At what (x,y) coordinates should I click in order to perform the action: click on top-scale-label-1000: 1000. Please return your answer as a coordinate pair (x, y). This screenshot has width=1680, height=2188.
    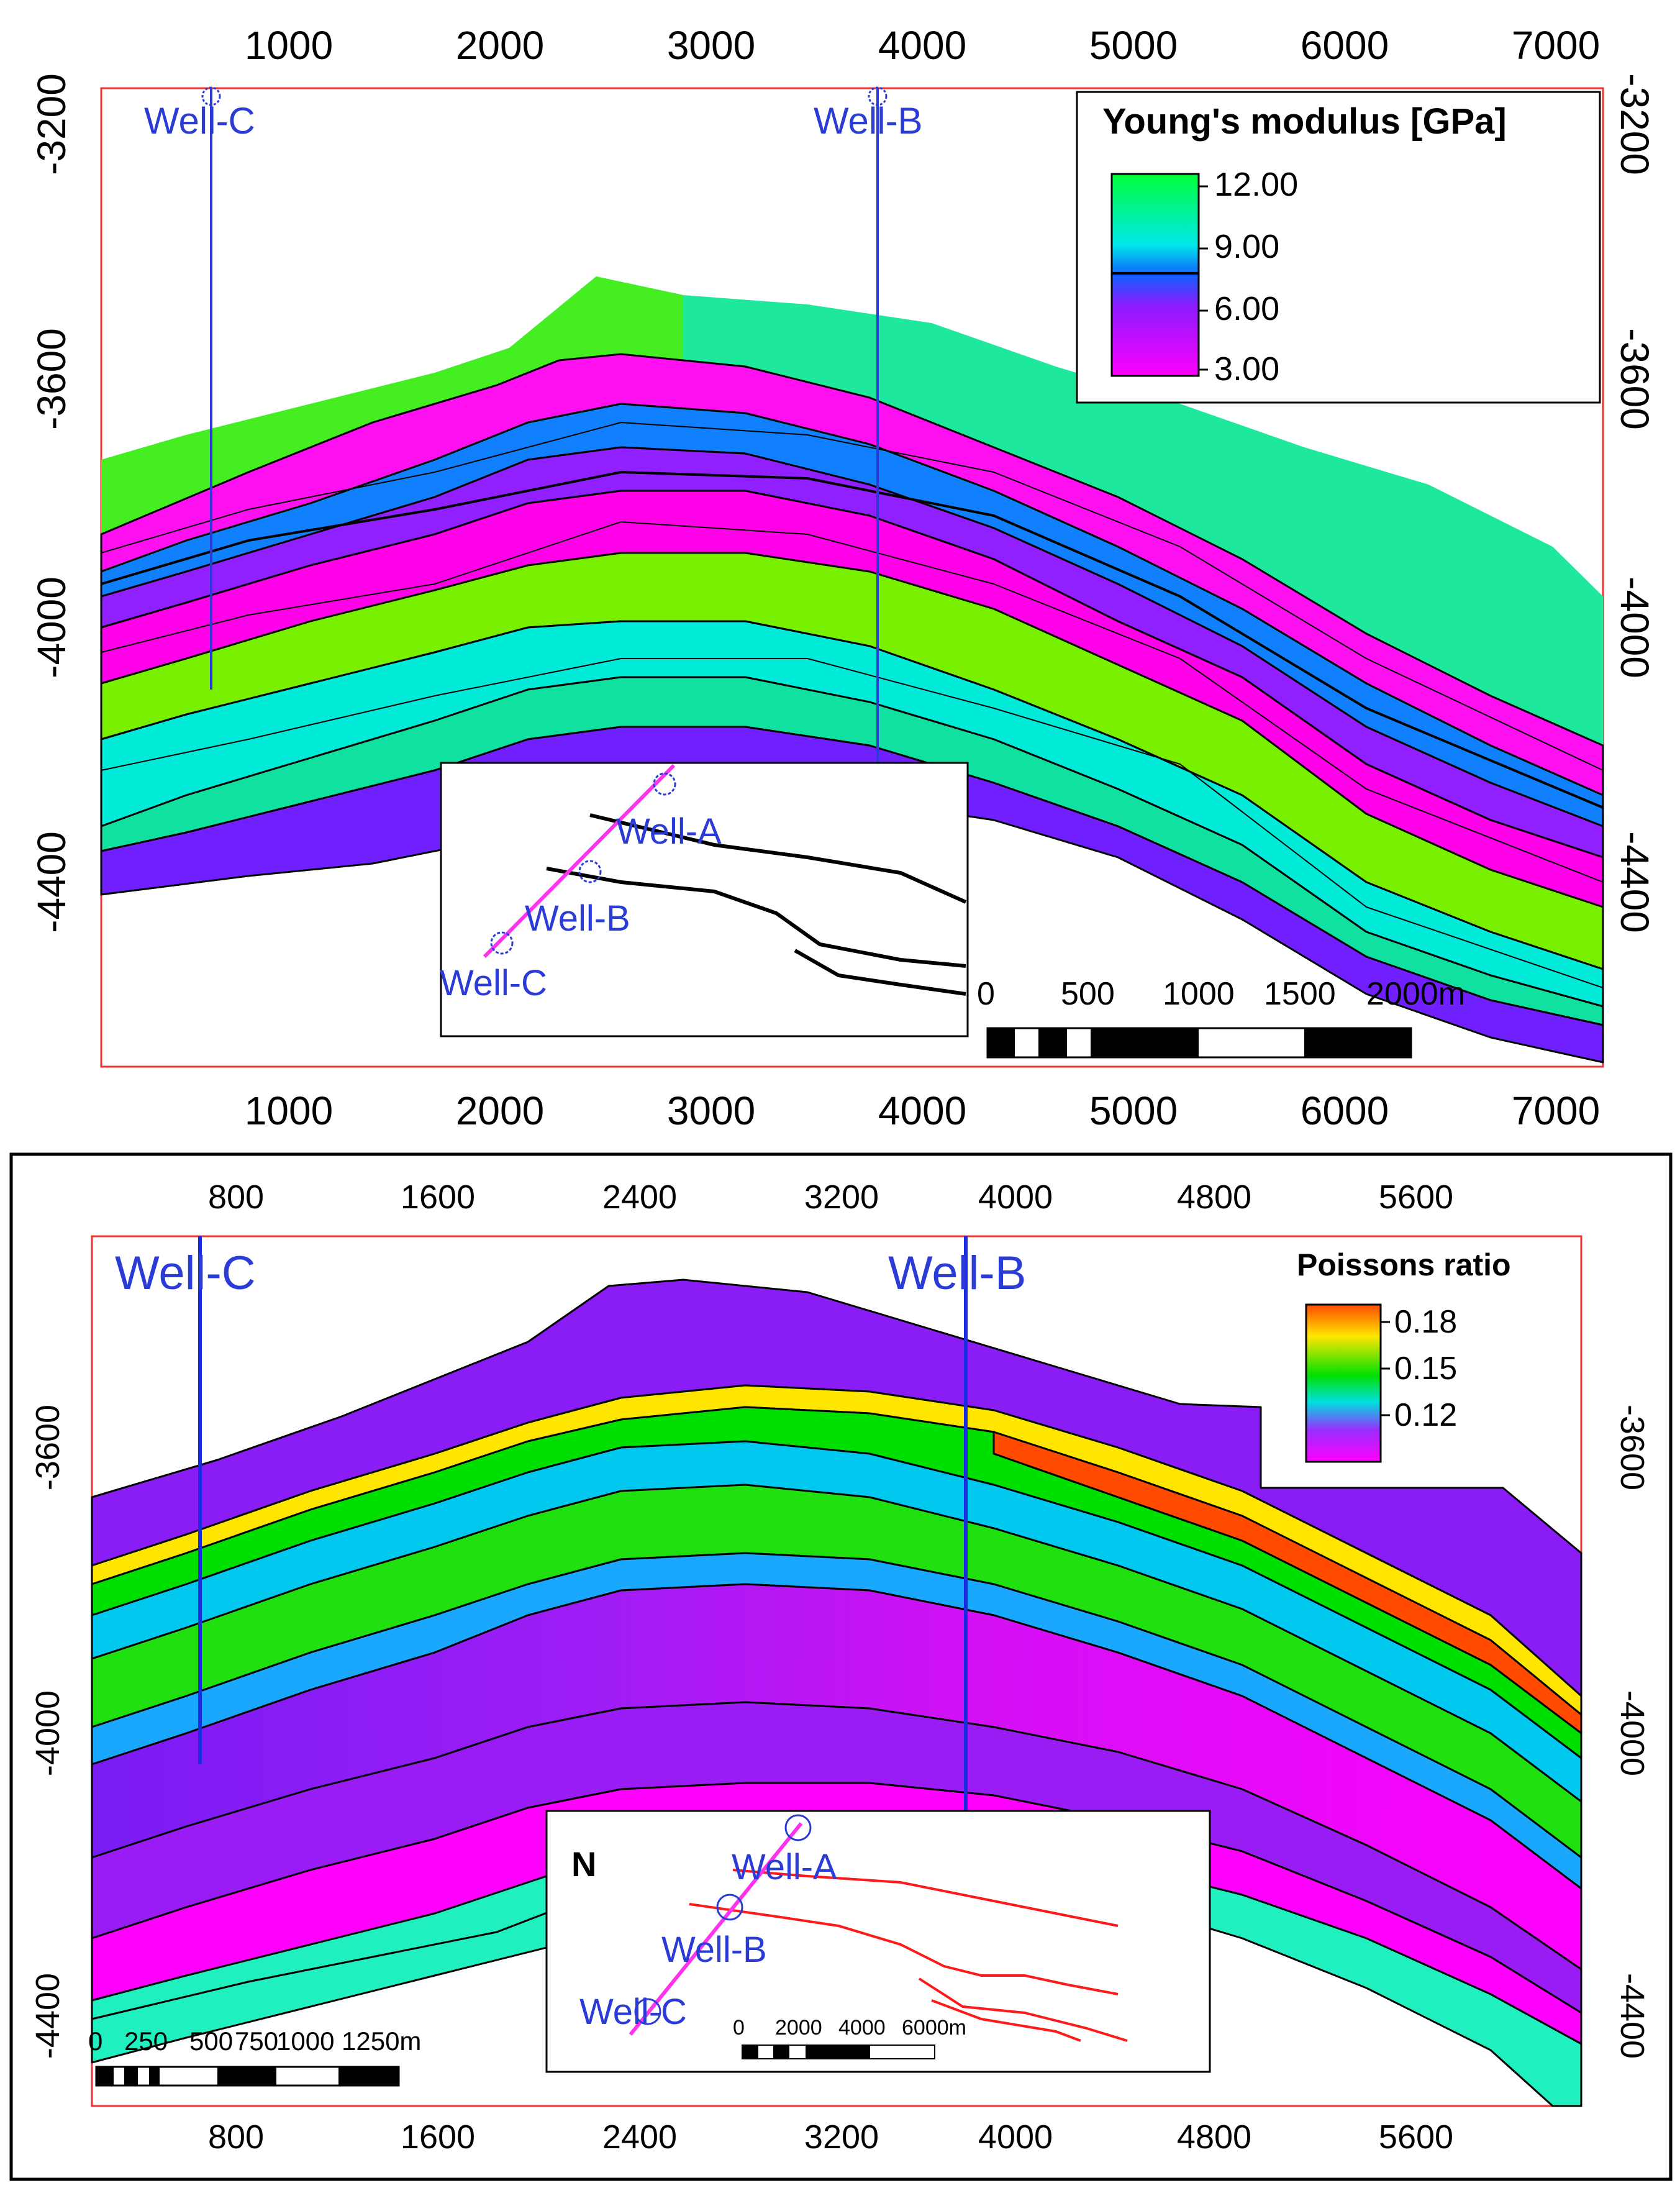
    Looking at the image, I should click on (1199, 994).